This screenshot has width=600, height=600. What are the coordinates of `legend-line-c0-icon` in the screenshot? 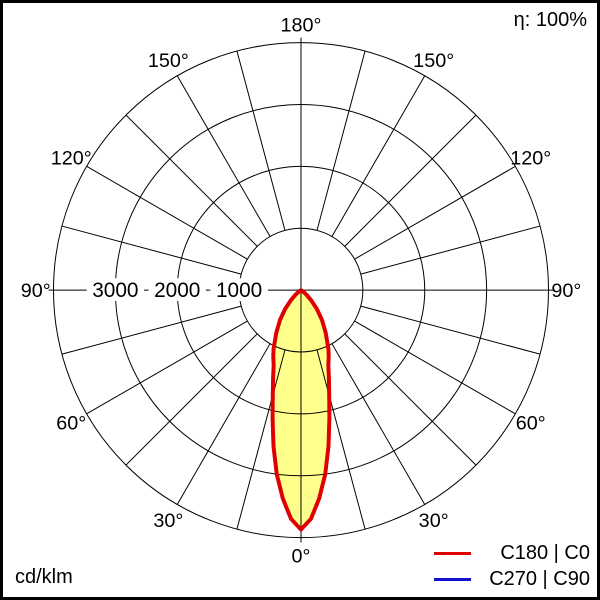 It's located at (452, 553).